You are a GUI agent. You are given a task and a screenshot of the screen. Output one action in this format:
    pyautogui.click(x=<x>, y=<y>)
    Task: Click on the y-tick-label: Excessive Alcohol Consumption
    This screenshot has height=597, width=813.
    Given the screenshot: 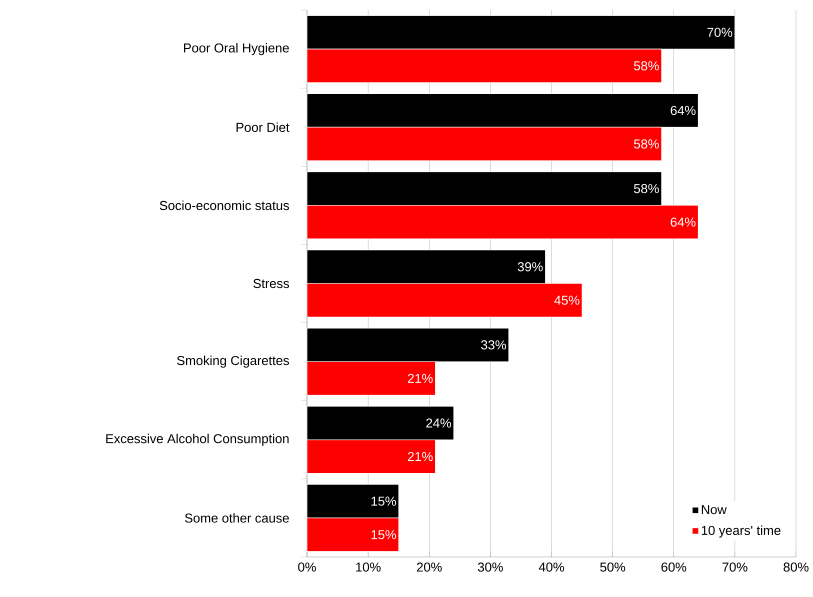 What is the action you would take?
    pyautogui.click(x=197, y=440)
    